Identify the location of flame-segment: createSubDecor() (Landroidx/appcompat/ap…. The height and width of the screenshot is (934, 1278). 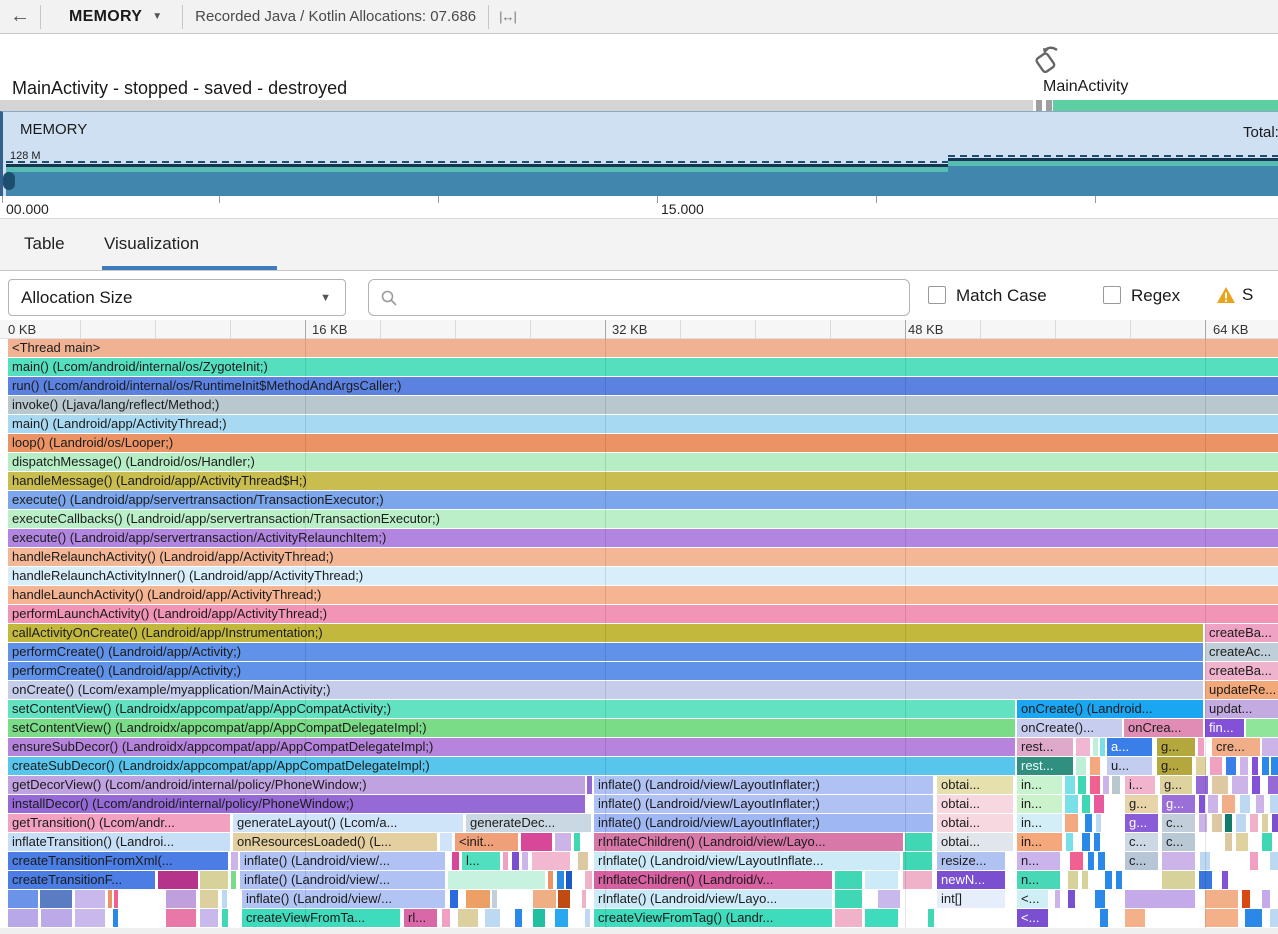
(511, 766).